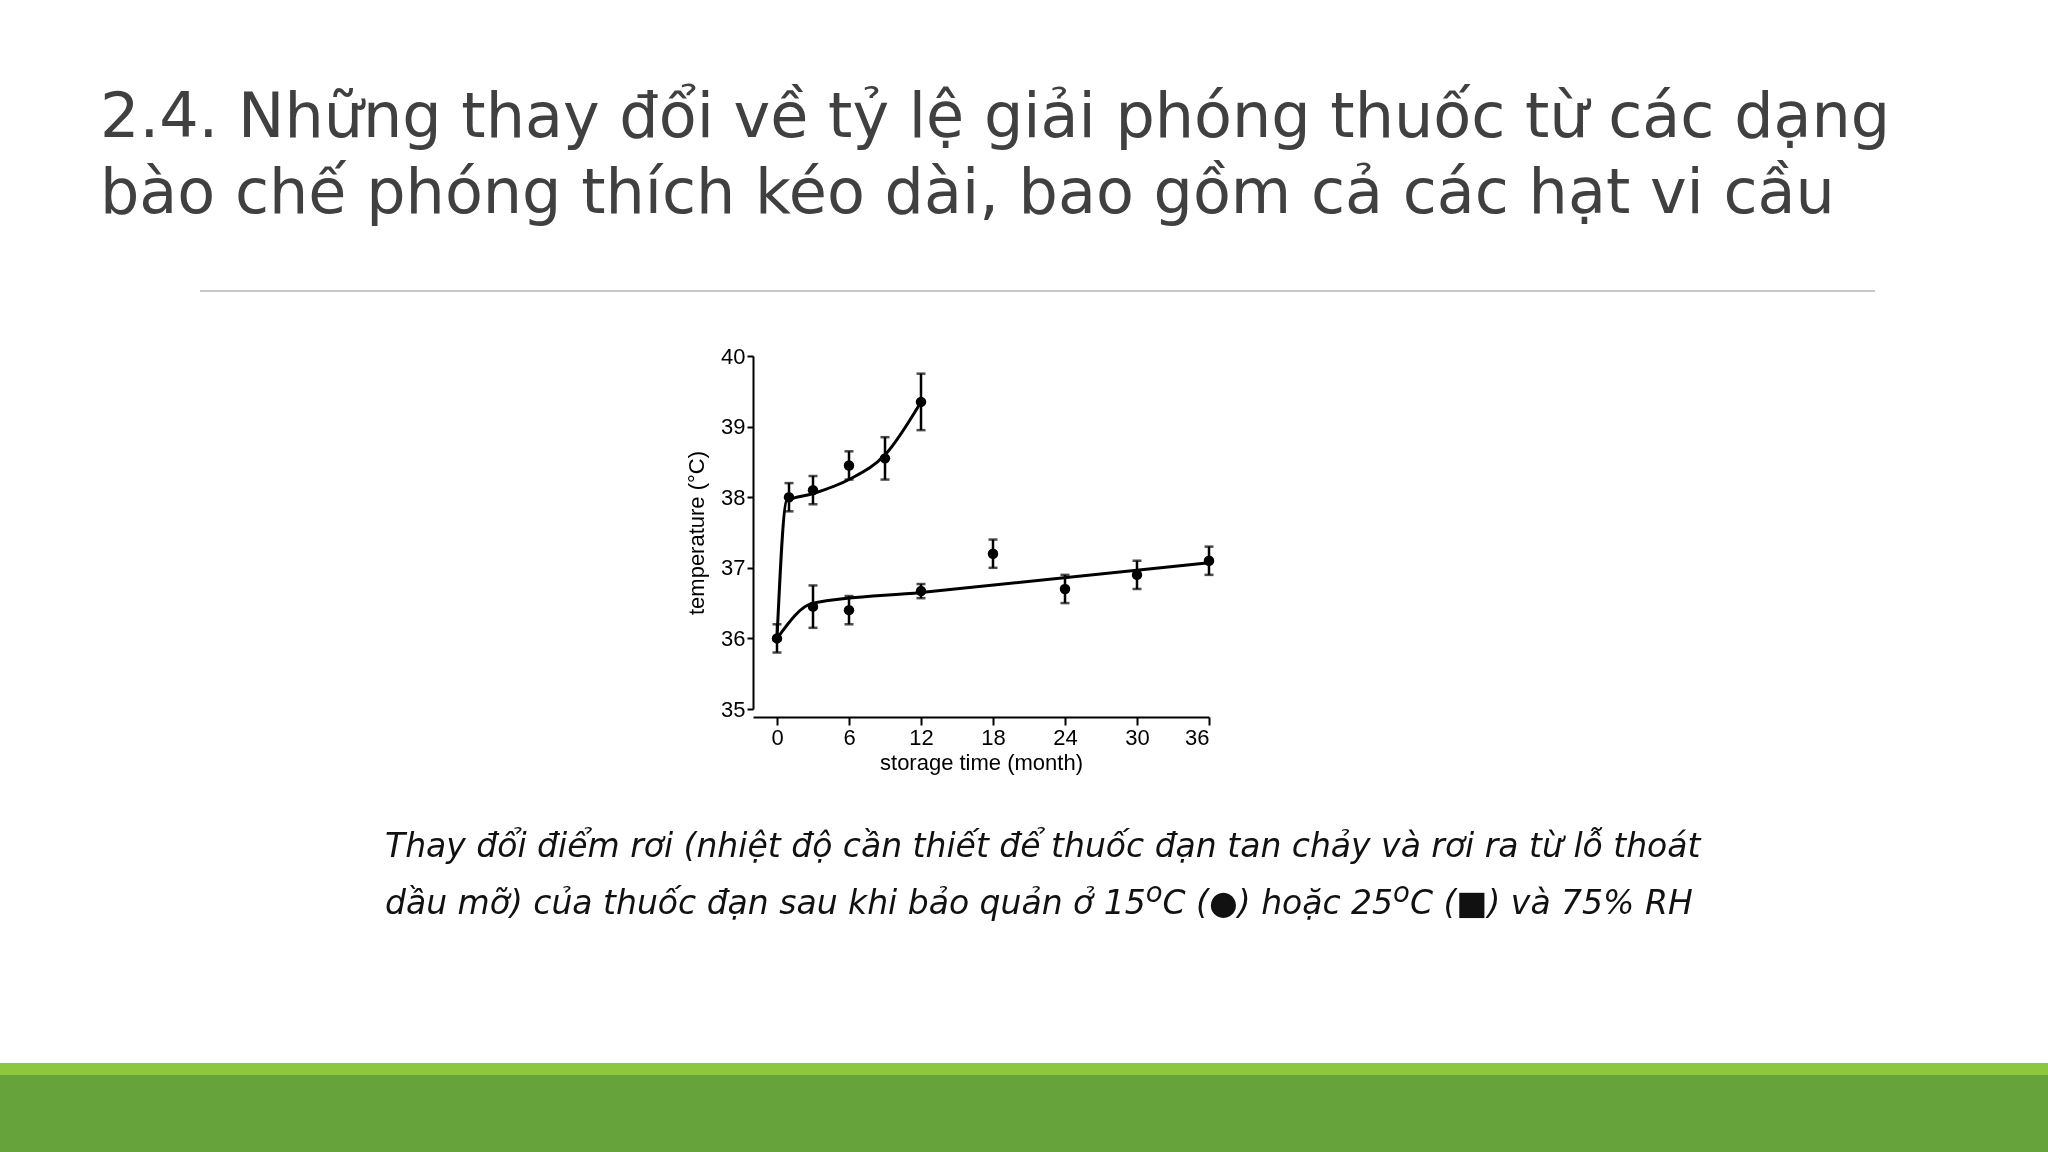 This screenshot has width=2048, height=1152. I want to click on x-tick-label: 18, so click(993, 737).